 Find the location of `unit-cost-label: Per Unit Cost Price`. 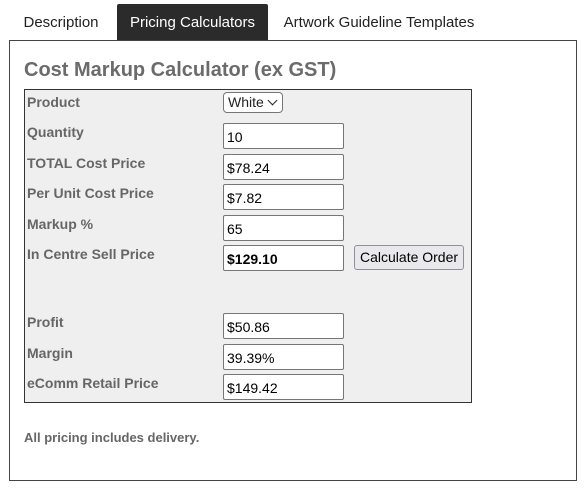

unit-cost-label: Per Unit Cost Price is located at coordinates (90, 193).